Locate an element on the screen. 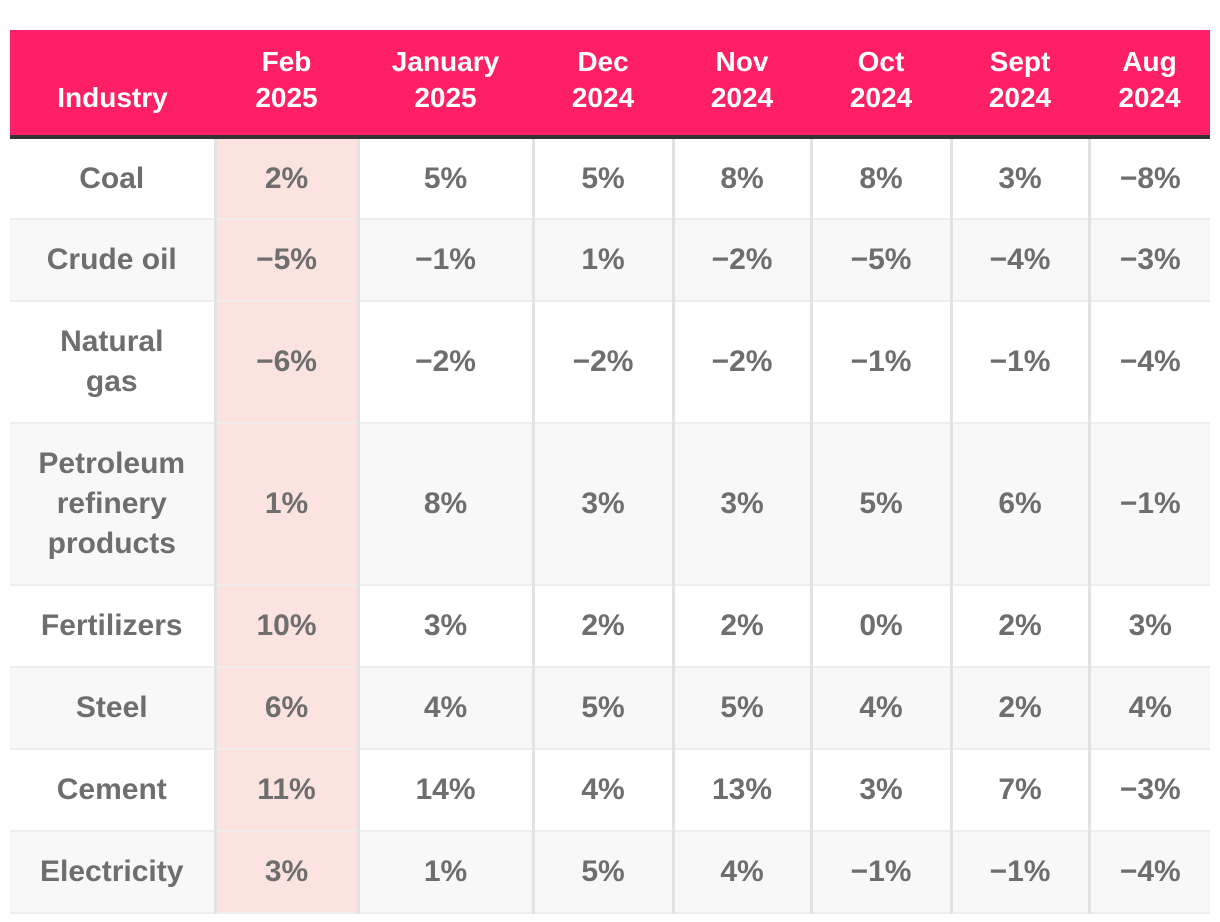 The width and height of the screenshot is (1220, 922). header-month-name: January is located at coordinates (445, 61).